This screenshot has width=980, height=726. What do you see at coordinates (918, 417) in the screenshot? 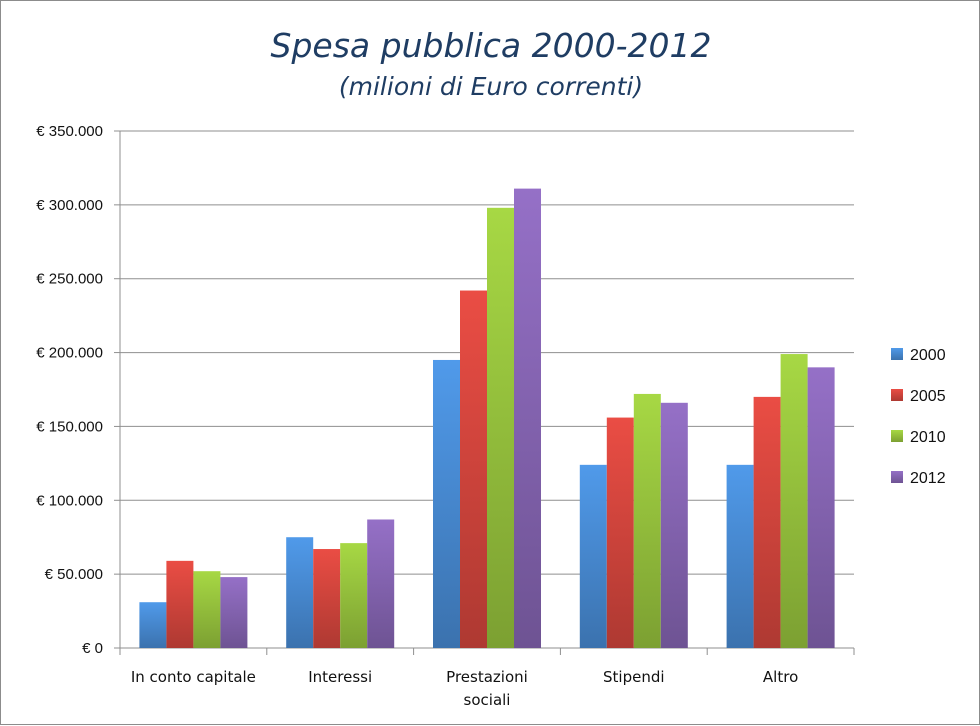
I see `legend: 2000 2005 2010 2012` at bounding box center [918, 417].